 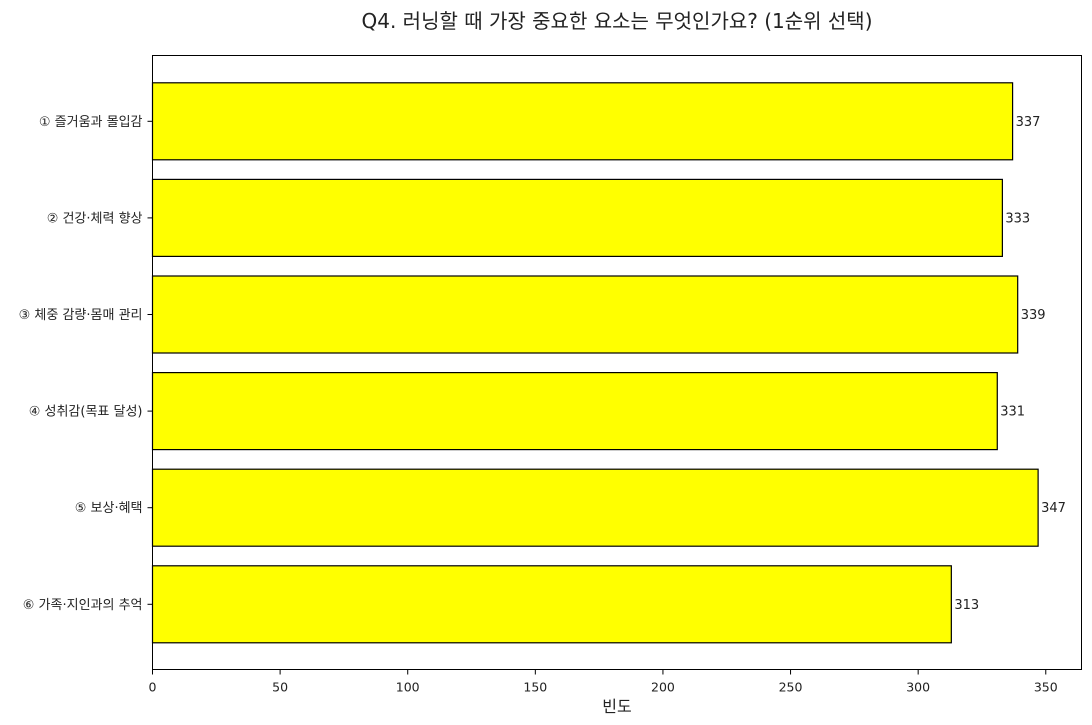 I want to click on data-label-3: 339, so click(x=1033, y=315).